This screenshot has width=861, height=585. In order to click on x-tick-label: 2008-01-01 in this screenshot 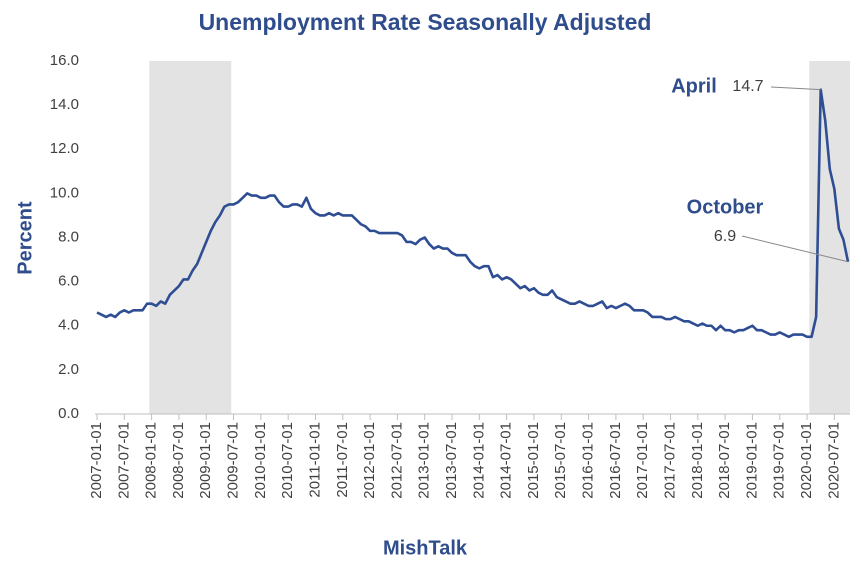, I will do `click(151, 460)`.